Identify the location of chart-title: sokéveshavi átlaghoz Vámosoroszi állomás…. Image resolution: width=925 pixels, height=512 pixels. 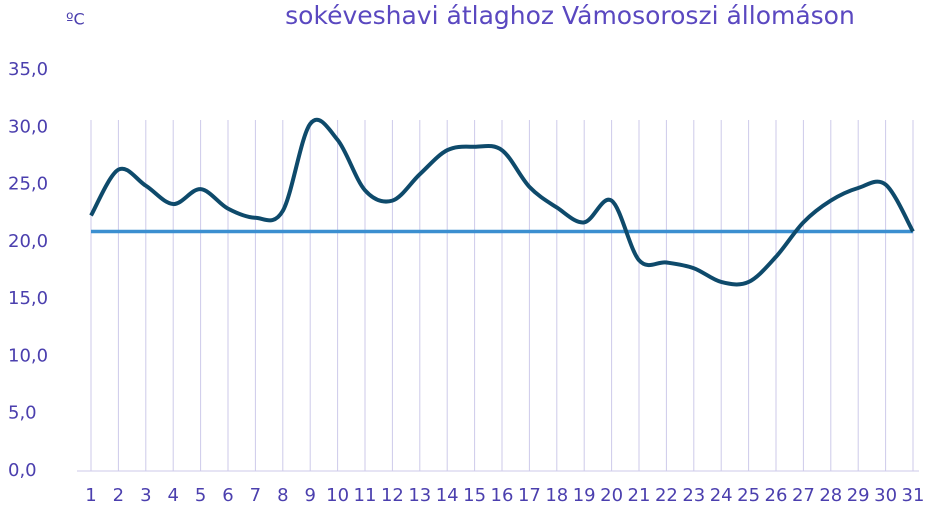
(570, 15).